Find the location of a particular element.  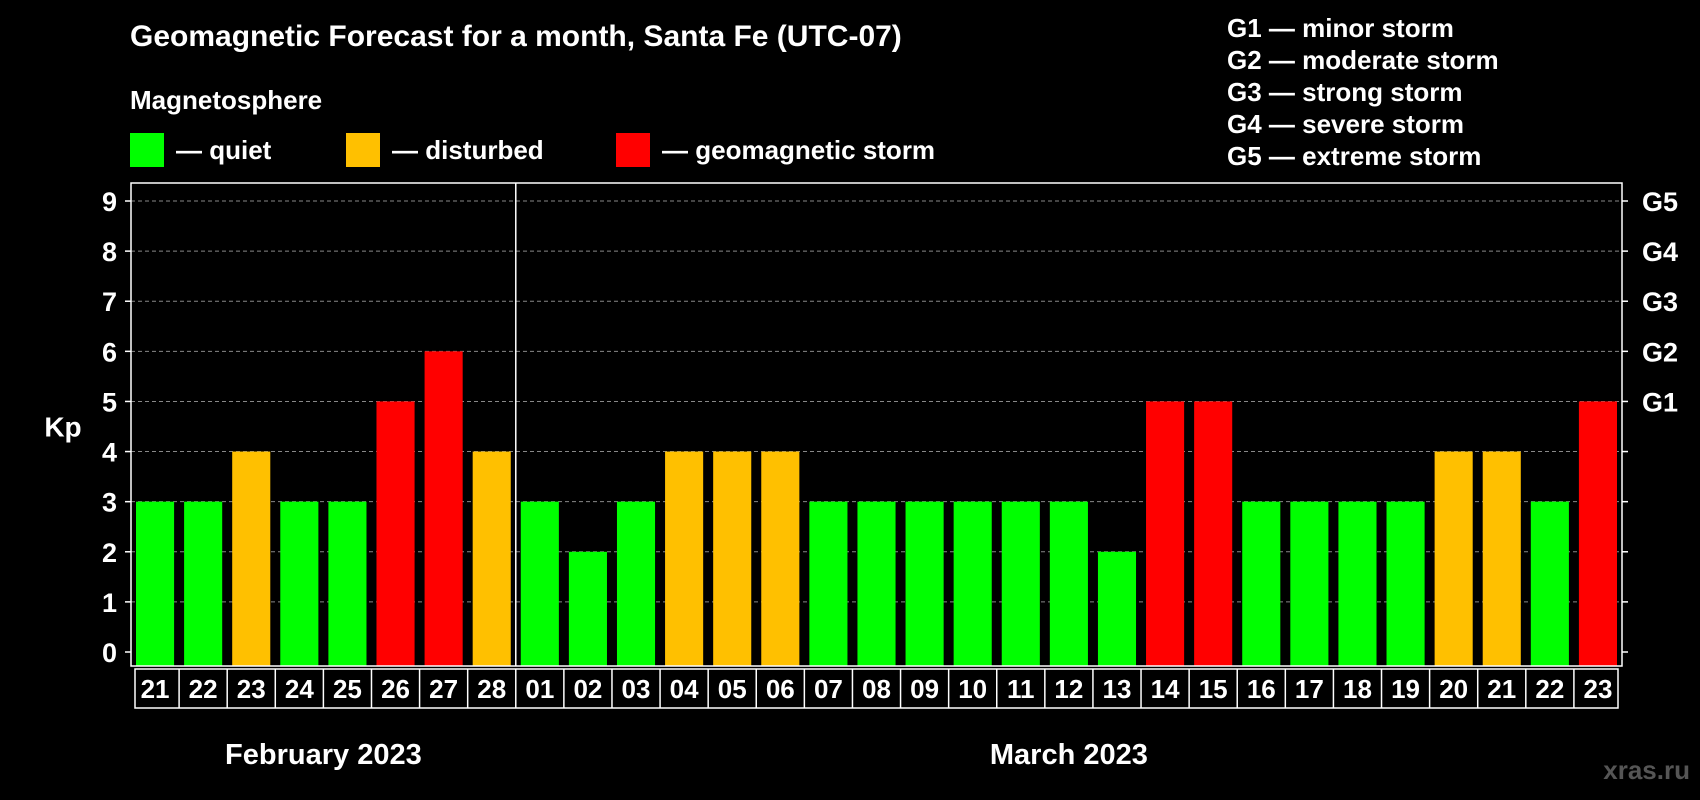

x-tick-label-3: 24 is located at coordinates (299, 689).